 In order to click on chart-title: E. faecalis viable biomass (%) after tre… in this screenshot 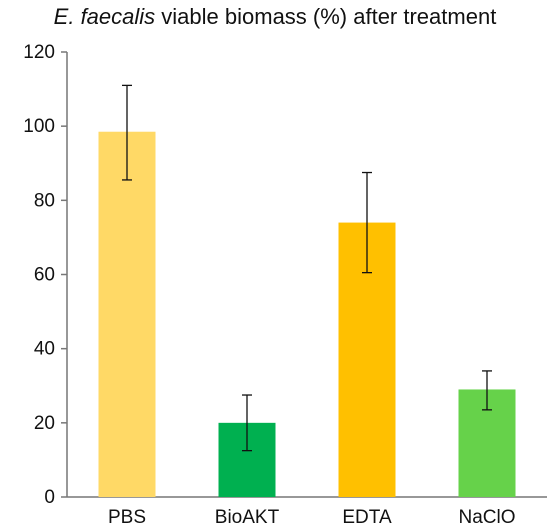, I will do `click(275, 17)`.